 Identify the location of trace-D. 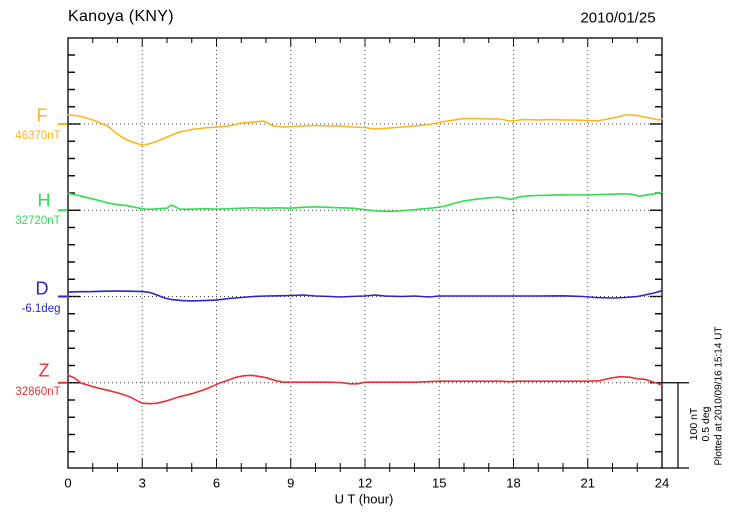
(365, 295).